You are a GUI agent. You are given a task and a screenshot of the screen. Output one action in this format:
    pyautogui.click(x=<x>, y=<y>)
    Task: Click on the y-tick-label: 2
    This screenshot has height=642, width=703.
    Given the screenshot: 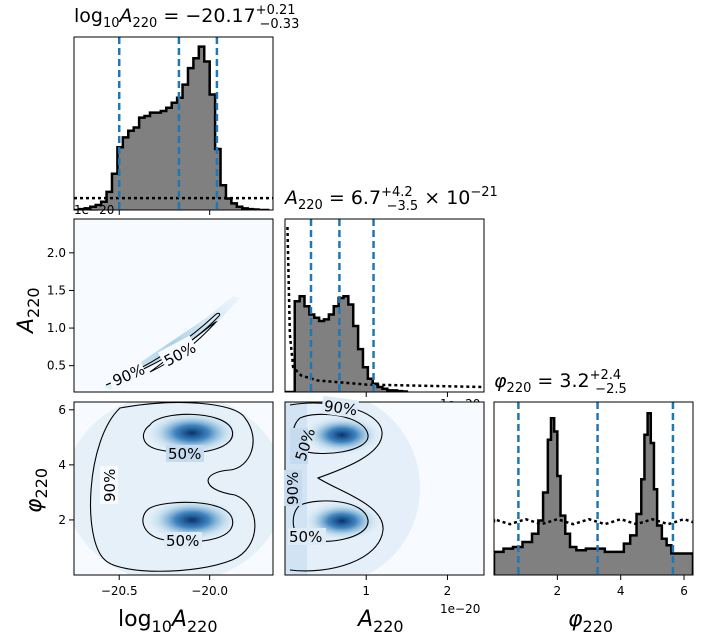 What is the action you would take?
    pyautogui.click(x=62, y=520)
    